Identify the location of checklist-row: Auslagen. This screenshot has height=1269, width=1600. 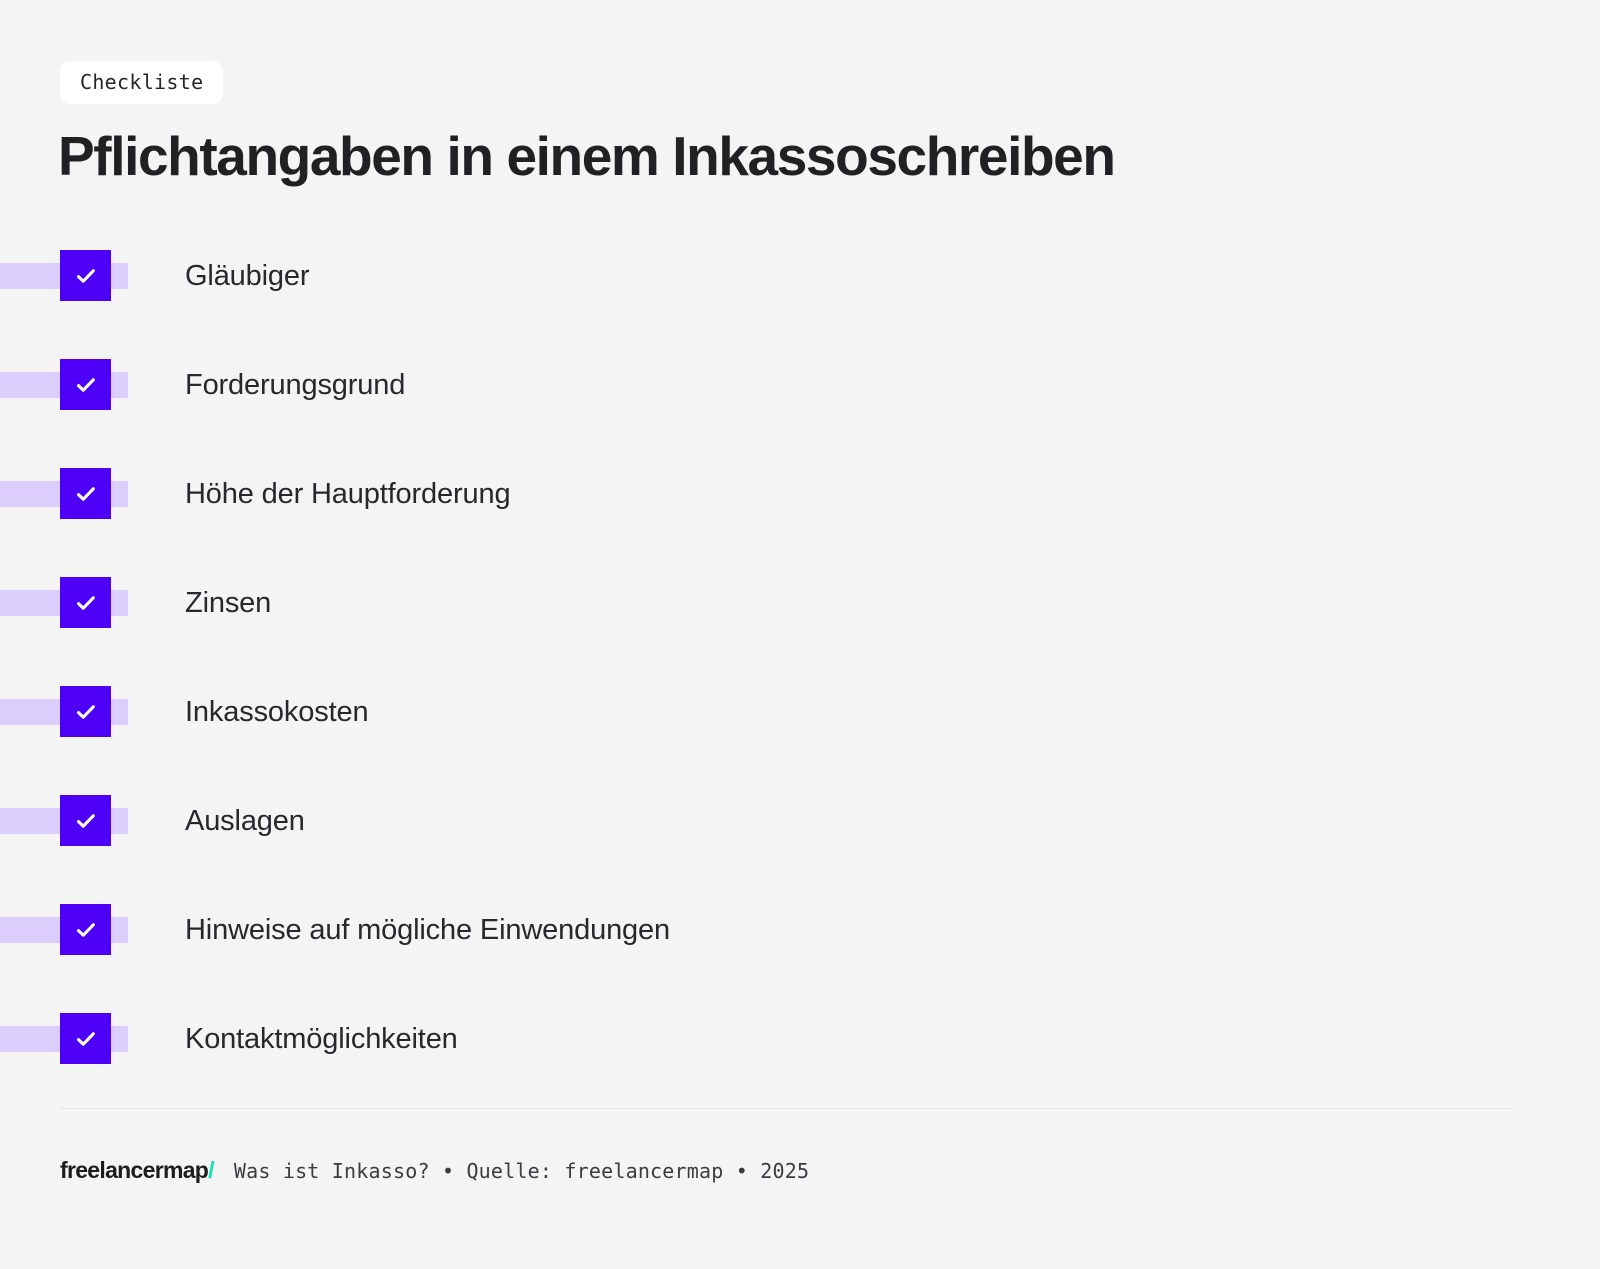
(800, 845).